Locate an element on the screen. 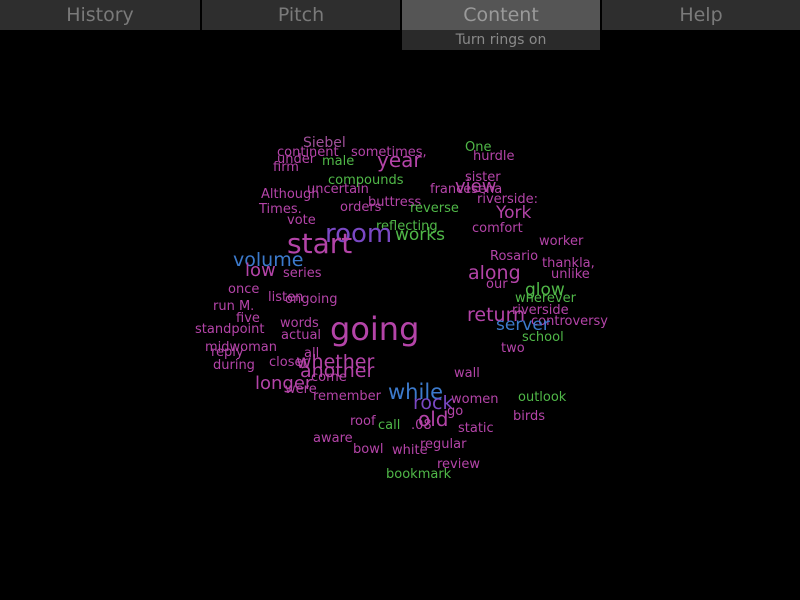 The width and height of the screenshot is (800, 600). top-tab-bar: History Pitch Content Help is located at coordinates (400, 15).